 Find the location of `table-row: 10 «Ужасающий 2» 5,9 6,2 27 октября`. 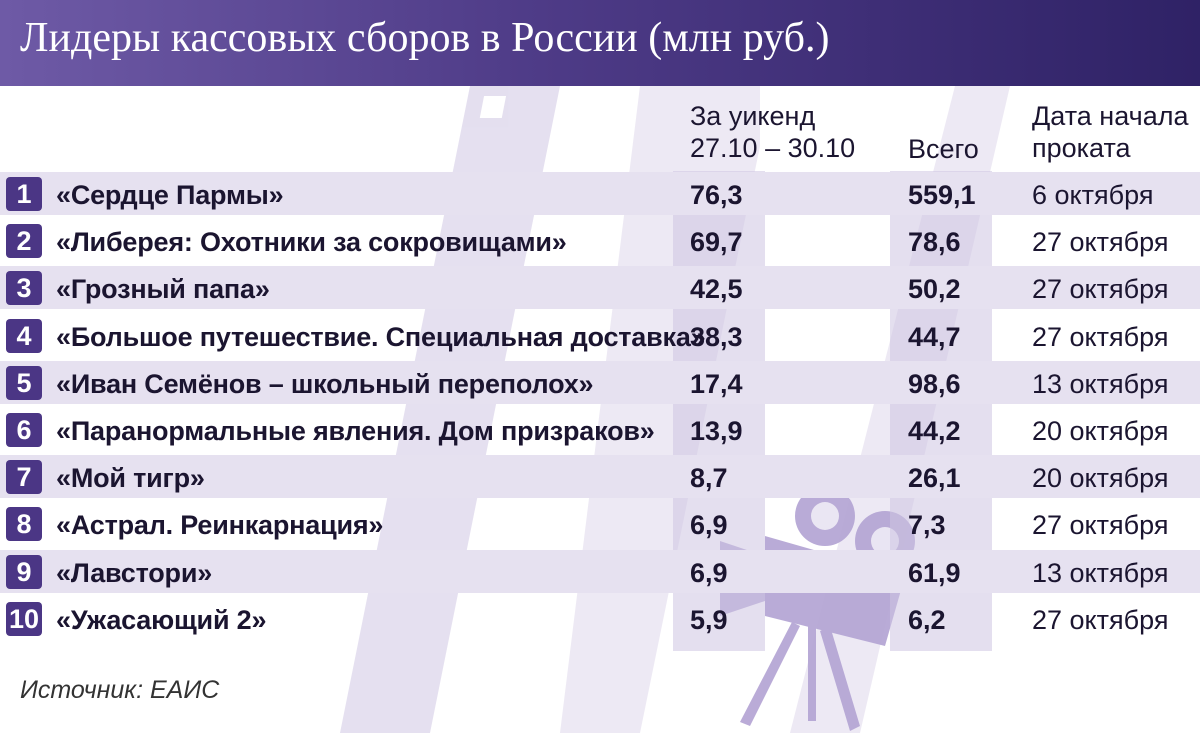

table-row: 10 «Ужасающий 2» 5,9 6,2 27 октября is located at coordinates (600, 618).